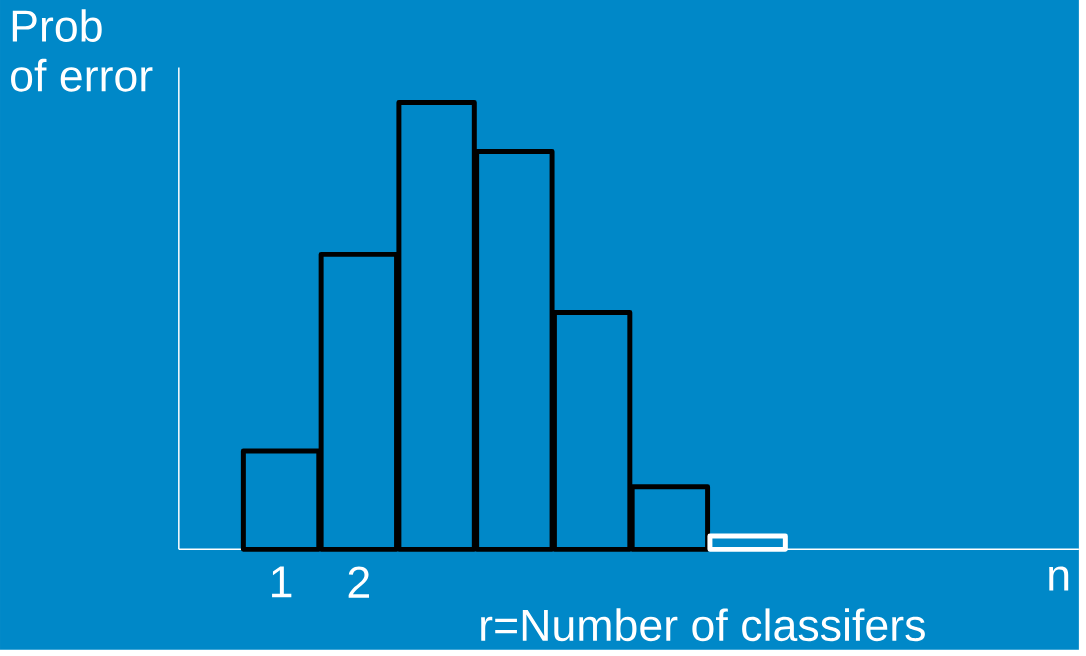  Describe the element at coordinates (282, 582) in the screenshot. I see `x-tick-label: 1` at that location.